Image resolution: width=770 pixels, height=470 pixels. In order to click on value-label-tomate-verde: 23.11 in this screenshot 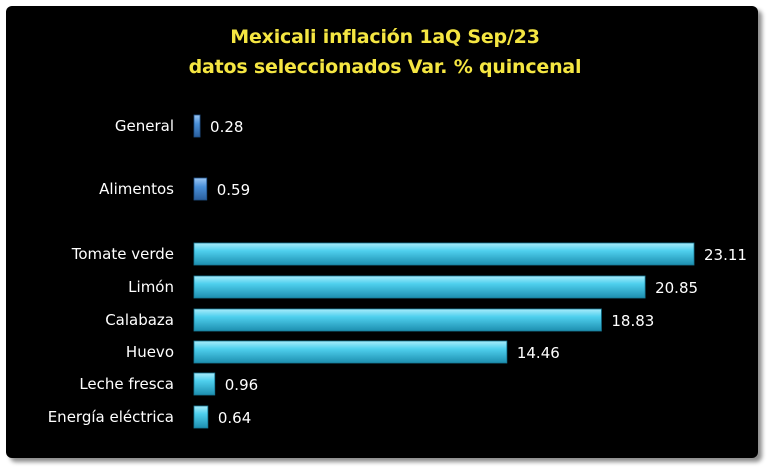, I will do `click(725, 255)`.